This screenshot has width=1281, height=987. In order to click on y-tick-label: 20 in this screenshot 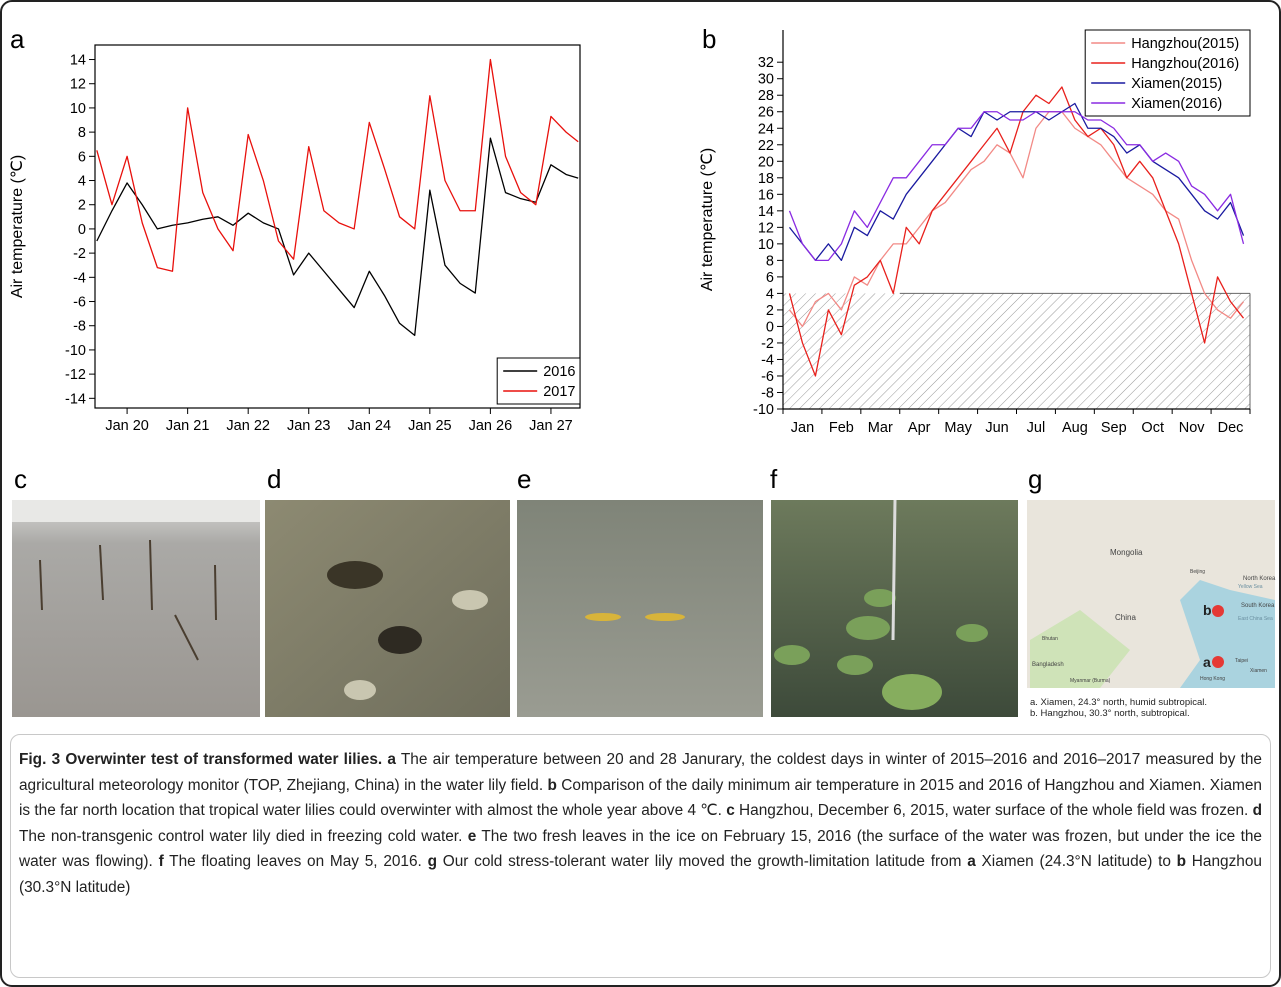, I will do `click(766, 162)`.